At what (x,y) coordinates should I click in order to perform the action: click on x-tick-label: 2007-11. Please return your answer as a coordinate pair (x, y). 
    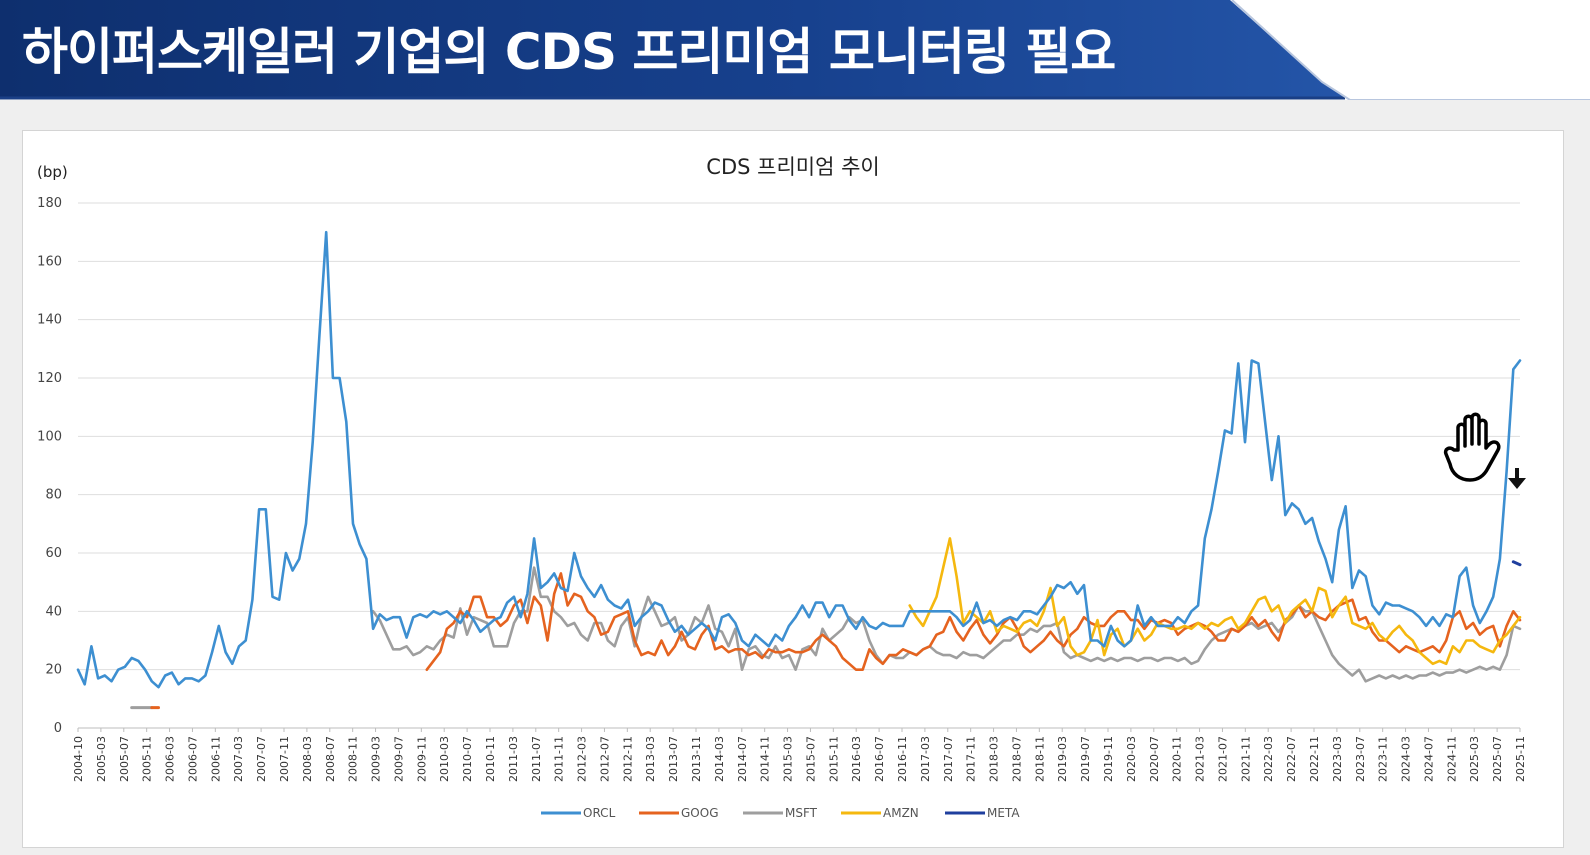
    Looking at the image, I should click on (284, 759).